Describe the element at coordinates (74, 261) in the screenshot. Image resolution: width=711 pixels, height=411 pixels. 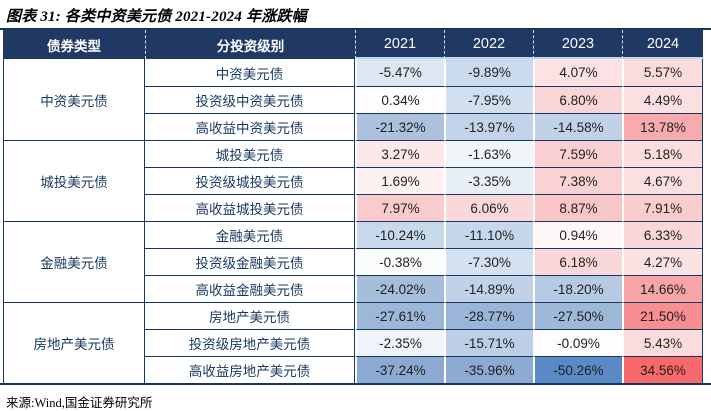
I see `bond-type-cell: 金融美元债` at that location.